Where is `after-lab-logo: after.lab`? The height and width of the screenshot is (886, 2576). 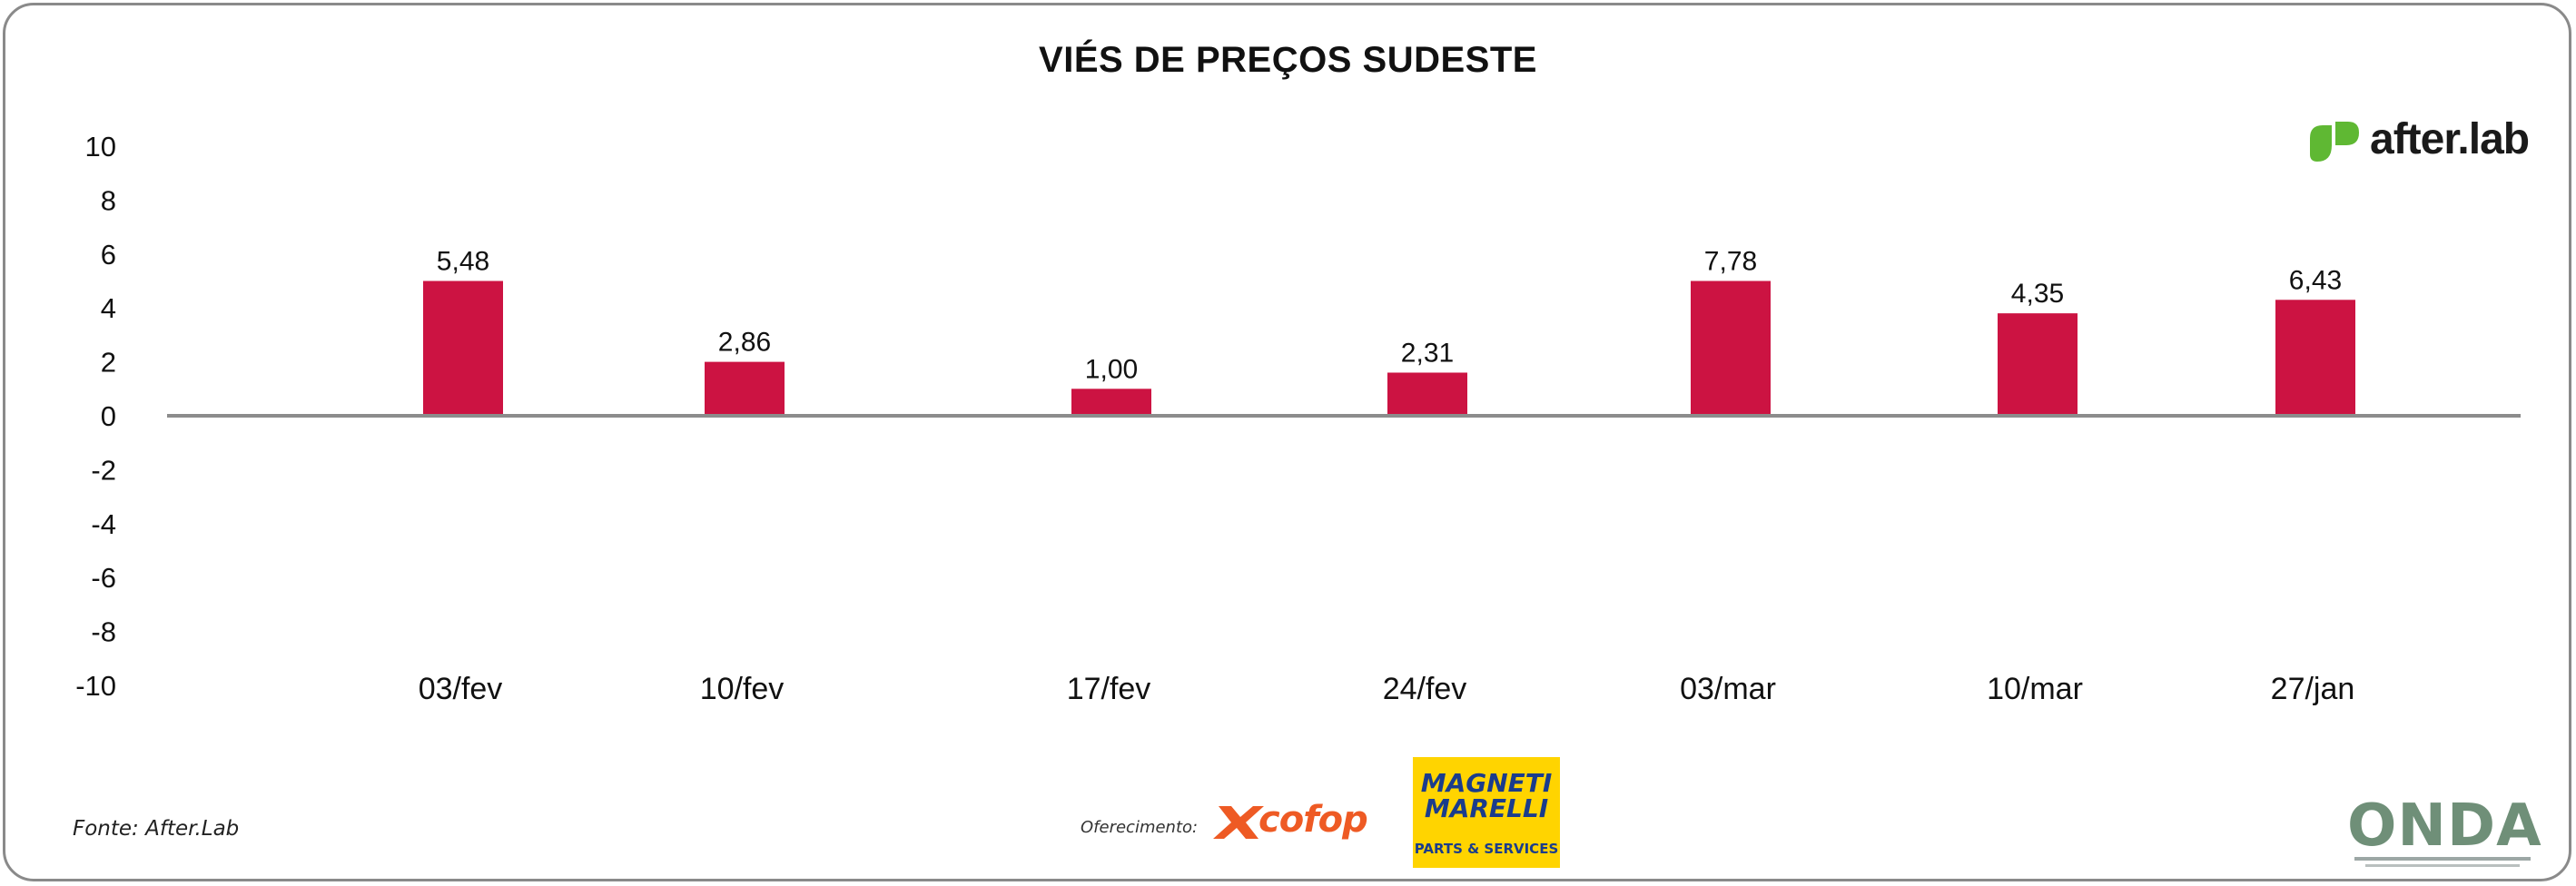 after-lab-logo: after.lab is located at coordinates (2428, 142).